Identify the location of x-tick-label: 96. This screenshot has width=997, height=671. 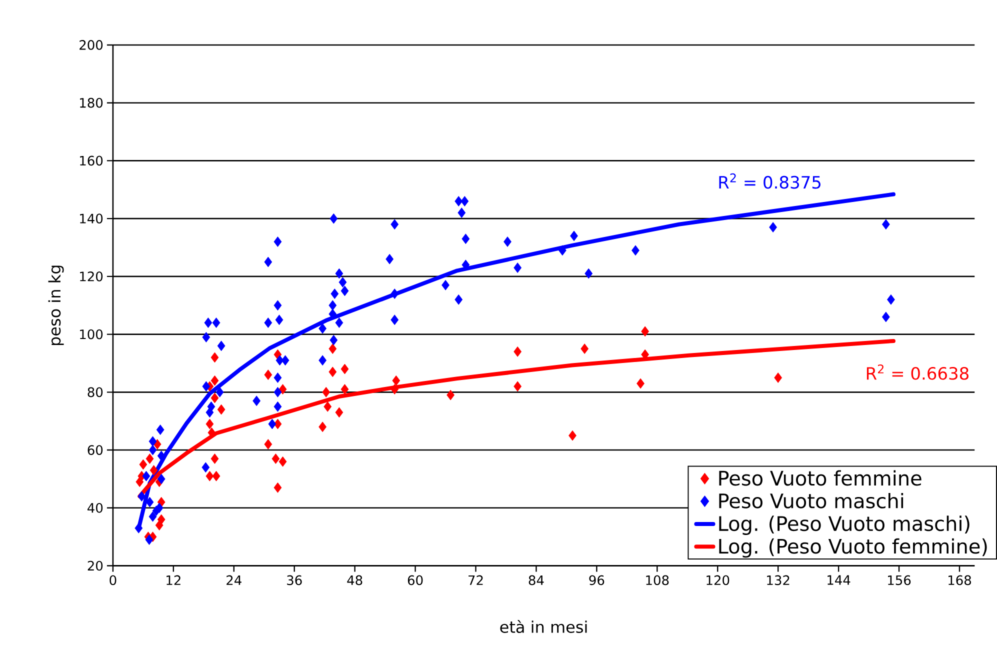
(596, 580).